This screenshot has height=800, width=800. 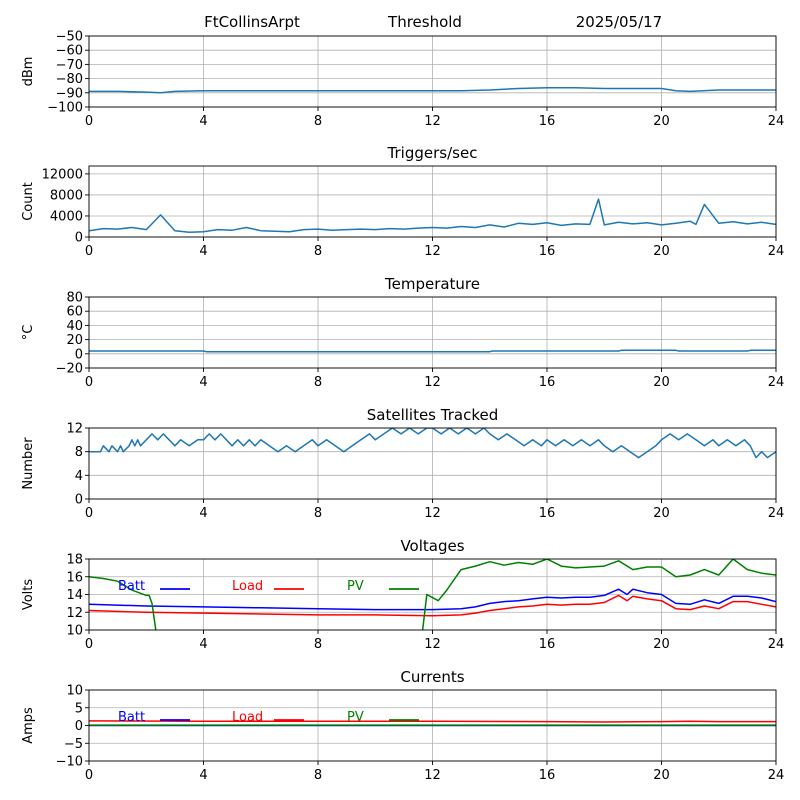 I want to click on satellites-series-group, so click(x=432, y=443).